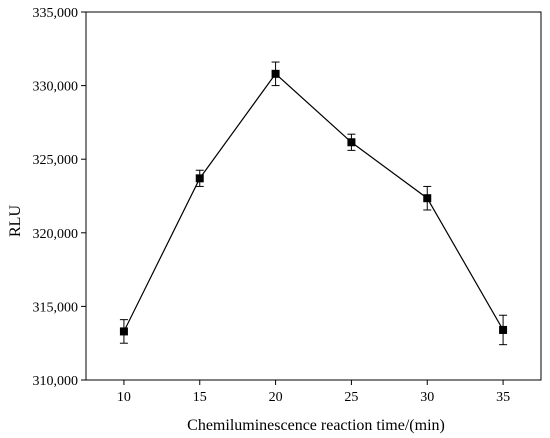 The image size is (550, 438). What do you see at coordinates (56, 307) in the screenshot?
I see `y-tick-label: 315,000` at bounding box center [56, 307].